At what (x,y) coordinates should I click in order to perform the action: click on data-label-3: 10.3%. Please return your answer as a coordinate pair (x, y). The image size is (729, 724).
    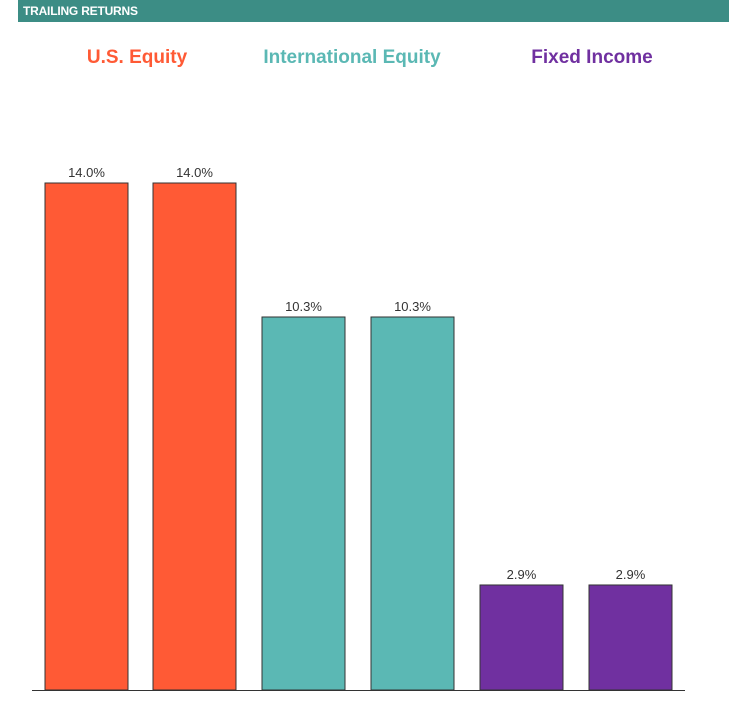
    Looking at the image, I should click on (412, 306).